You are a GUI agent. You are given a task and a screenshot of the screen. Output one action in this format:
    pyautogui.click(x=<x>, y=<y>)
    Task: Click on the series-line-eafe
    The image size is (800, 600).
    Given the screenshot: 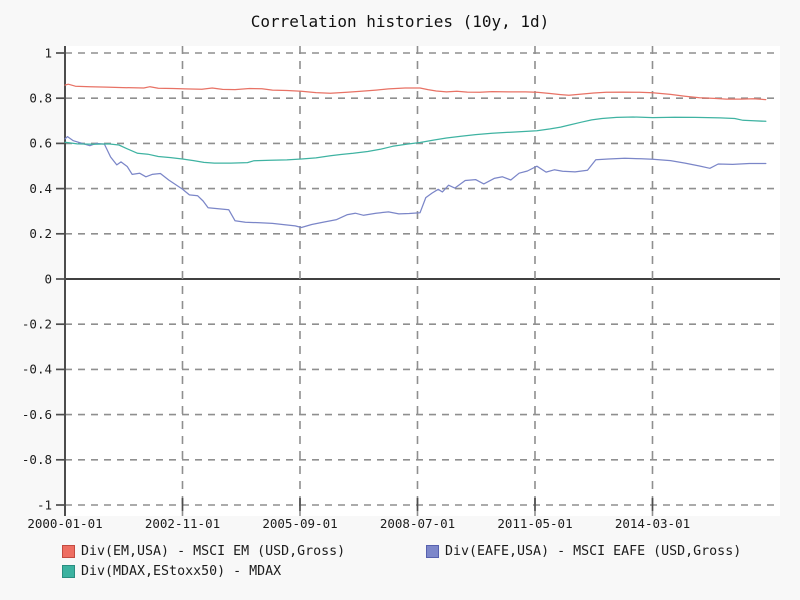 What is the action you would take?
    pyautogui.click(x=415, y=182)
    